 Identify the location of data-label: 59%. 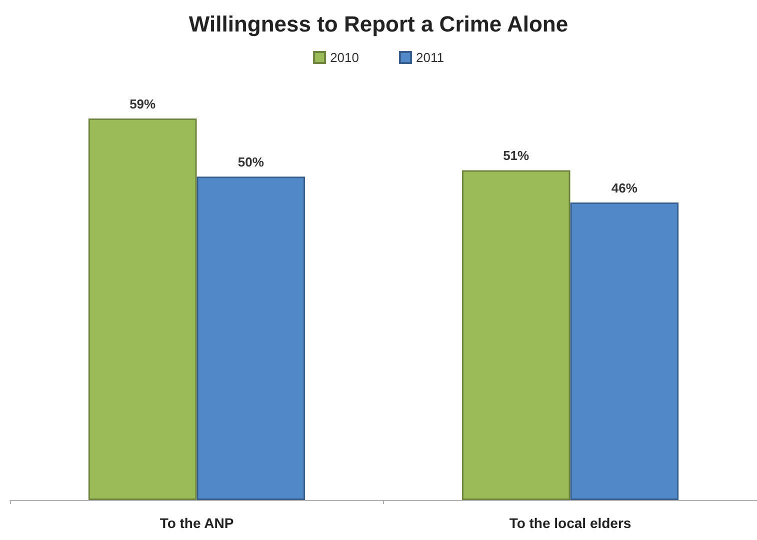
(143, 104).